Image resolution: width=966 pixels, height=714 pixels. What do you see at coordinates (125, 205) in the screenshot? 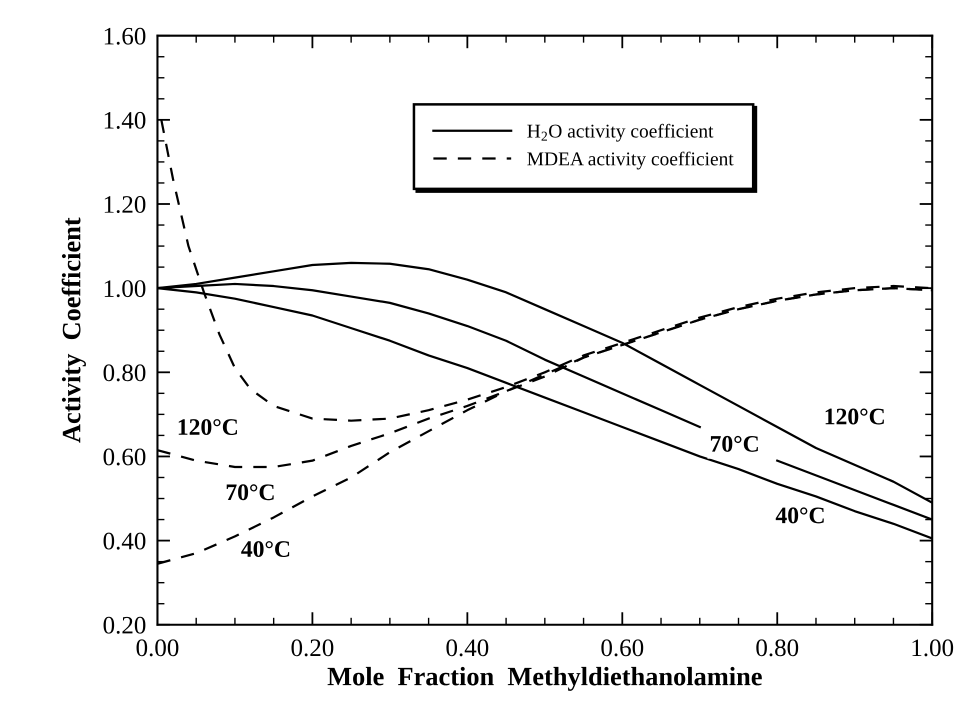
I see `y-tick-label: 1.20` at bounding box center [125, 205].